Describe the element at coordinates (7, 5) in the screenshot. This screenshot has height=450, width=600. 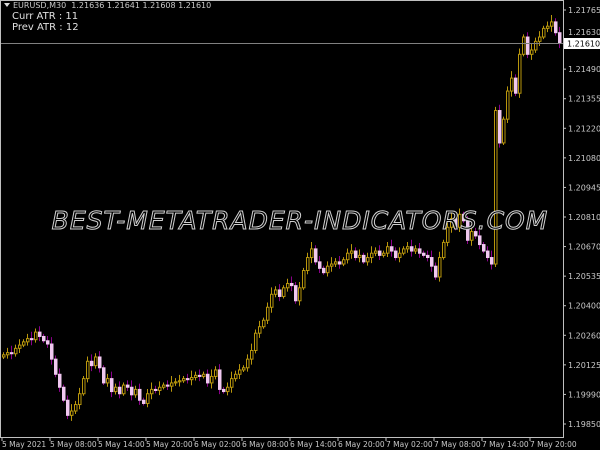
I see `collapse-triangle-icon` at that location.